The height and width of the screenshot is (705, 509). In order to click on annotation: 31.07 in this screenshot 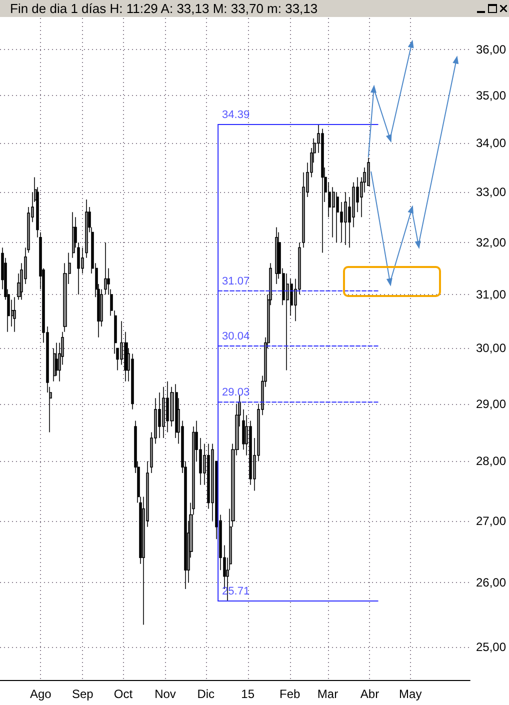, I will do `click(236, 281)`.